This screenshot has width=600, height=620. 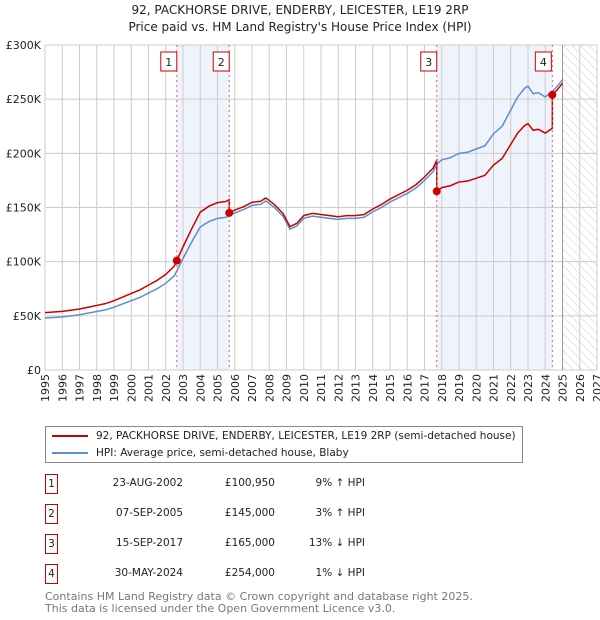 What do you see at coordinates (147, 483) in the screenshot?
I see `sale-date: 23-AUG-2002` at bounding box center [147, 483].